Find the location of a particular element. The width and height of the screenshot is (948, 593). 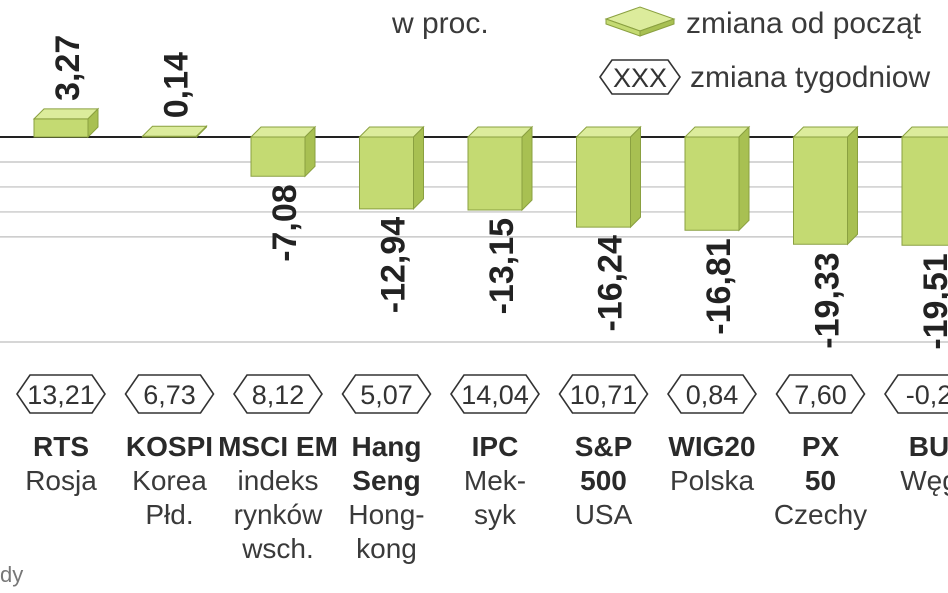

weekly-value: 7,60 is located at coordinates (820, 395).